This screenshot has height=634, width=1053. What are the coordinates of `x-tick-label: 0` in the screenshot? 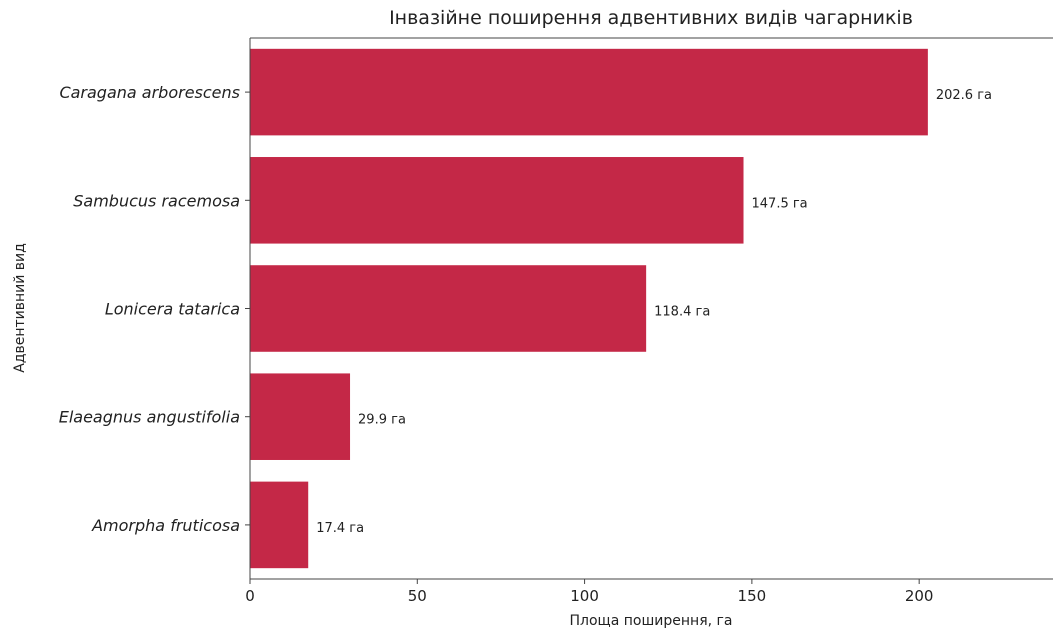 It's located at (250, 596).